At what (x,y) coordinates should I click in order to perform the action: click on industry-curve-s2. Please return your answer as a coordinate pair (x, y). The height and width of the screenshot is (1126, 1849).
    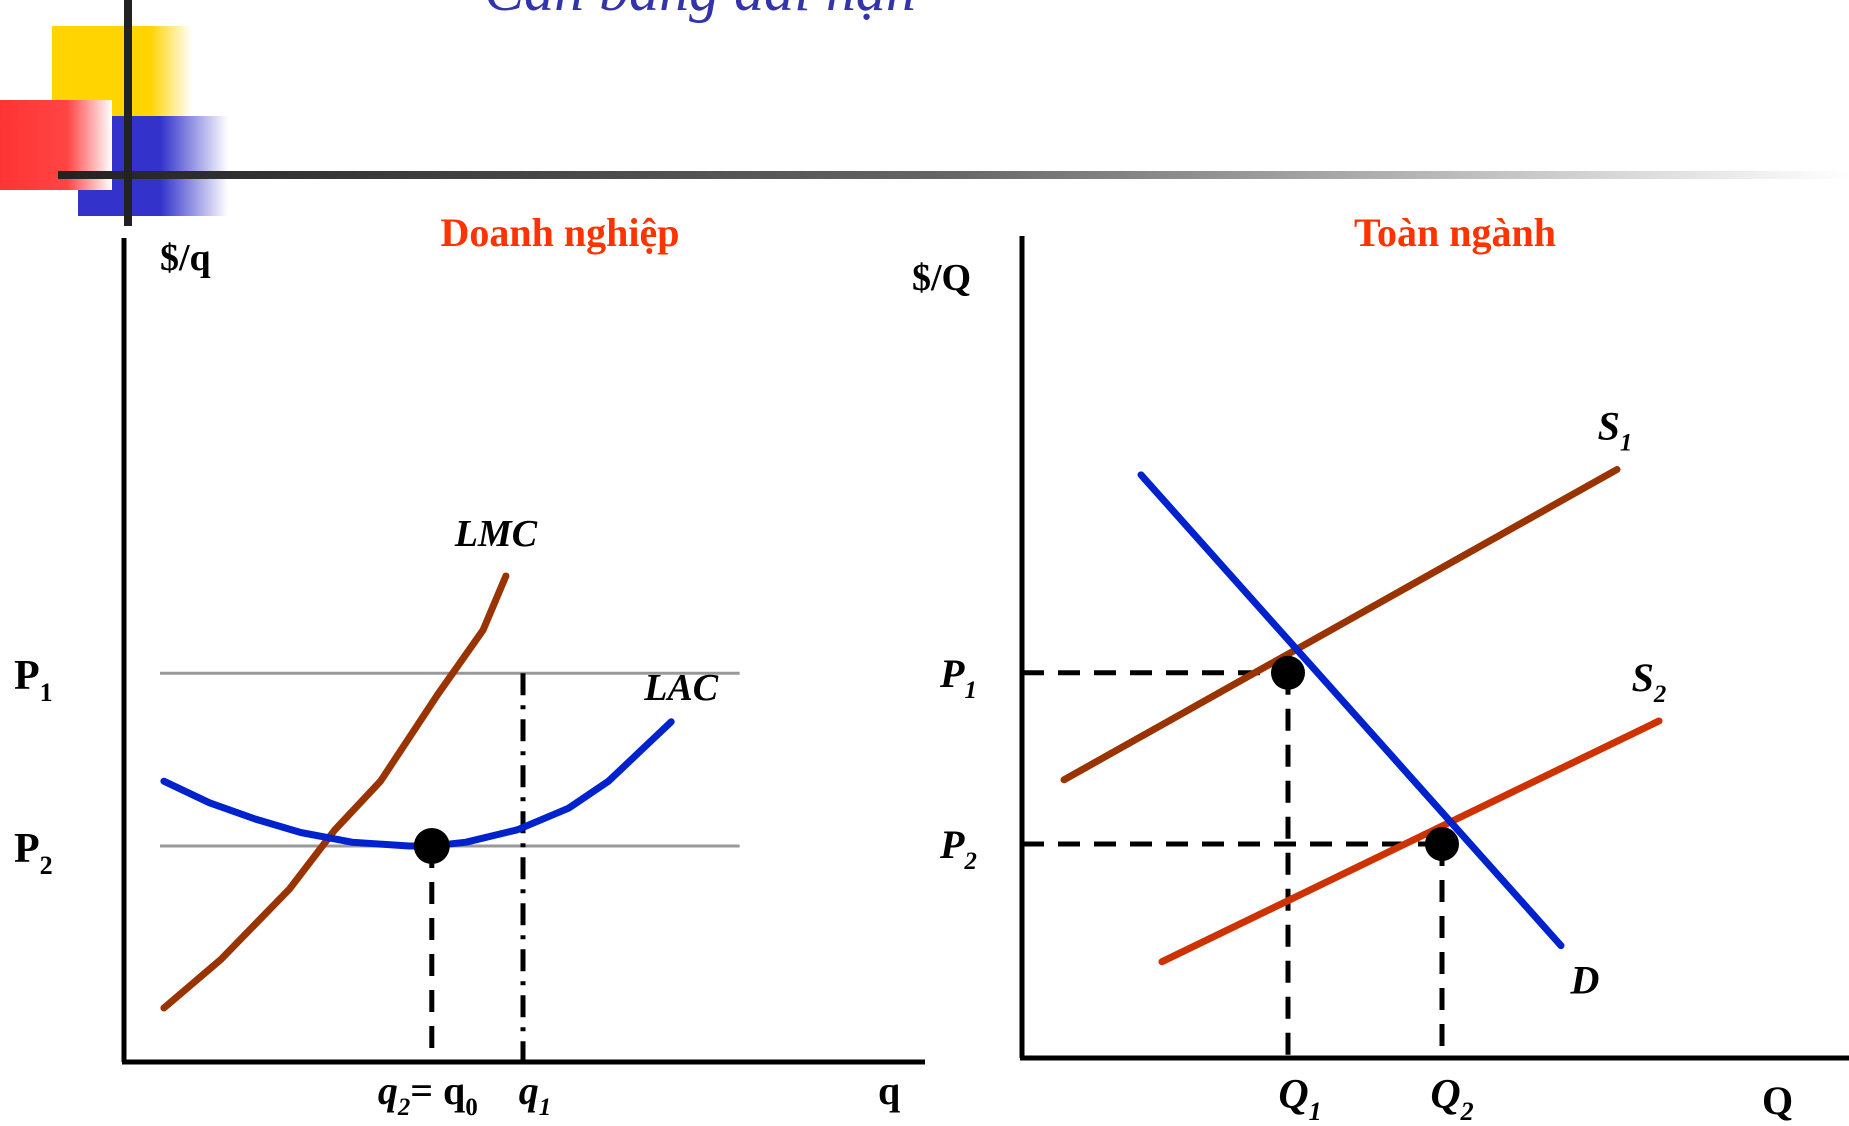
    Looking at the image, I should click on (1410, 841).